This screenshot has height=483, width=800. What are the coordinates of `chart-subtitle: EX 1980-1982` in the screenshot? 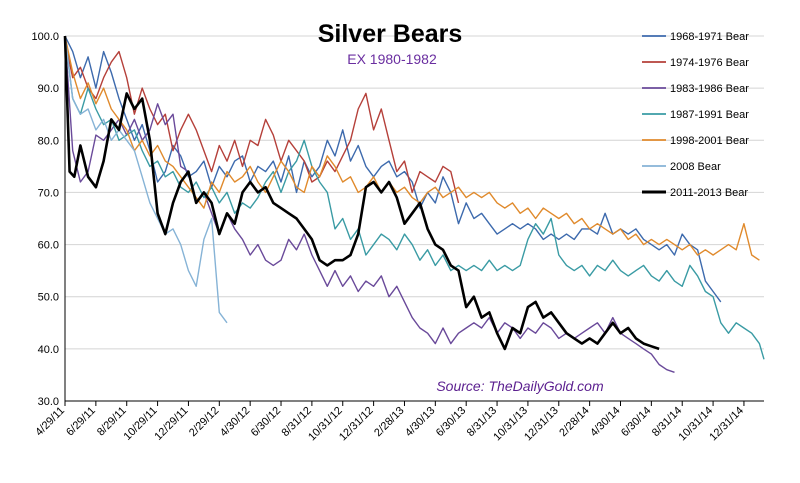 It's located at (392, 59).